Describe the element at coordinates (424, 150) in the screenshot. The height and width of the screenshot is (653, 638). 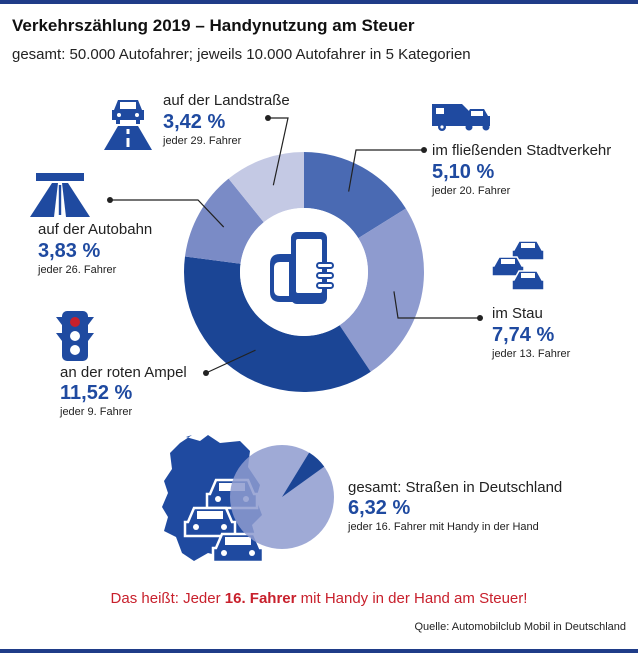
I see `leader-stadtverkehr-dot` at that location.